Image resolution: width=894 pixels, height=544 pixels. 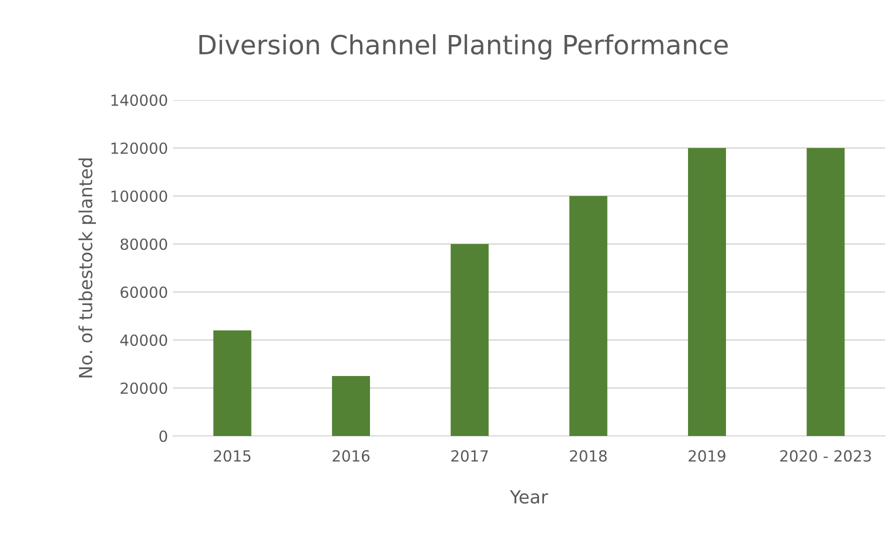 I want to click on x-tick-label: 2020 - 2023, so click(x=825, y=456).